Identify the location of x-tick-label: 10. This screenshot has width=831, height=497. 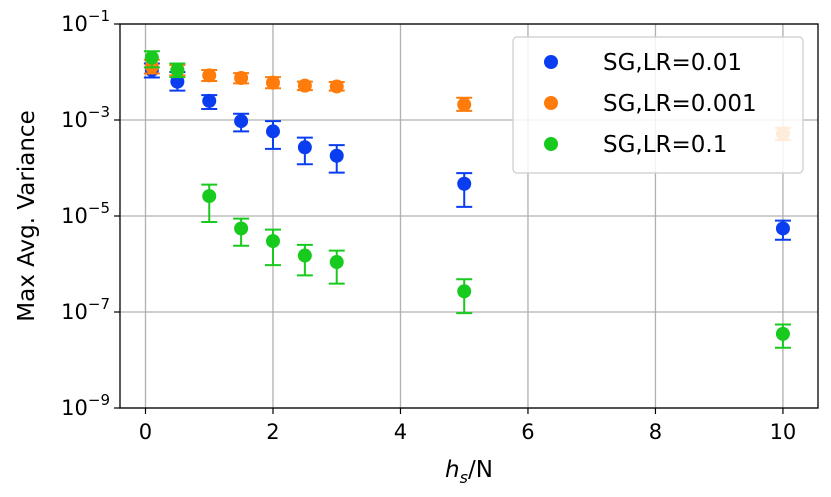
(783, 432).